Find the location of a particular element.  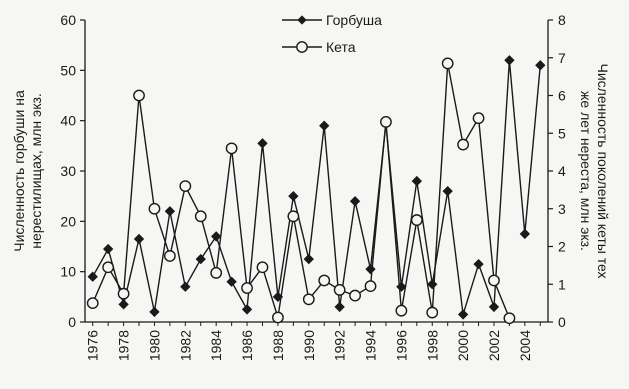

y-right-tick-label: 7 is located at coordinates (562, 58).